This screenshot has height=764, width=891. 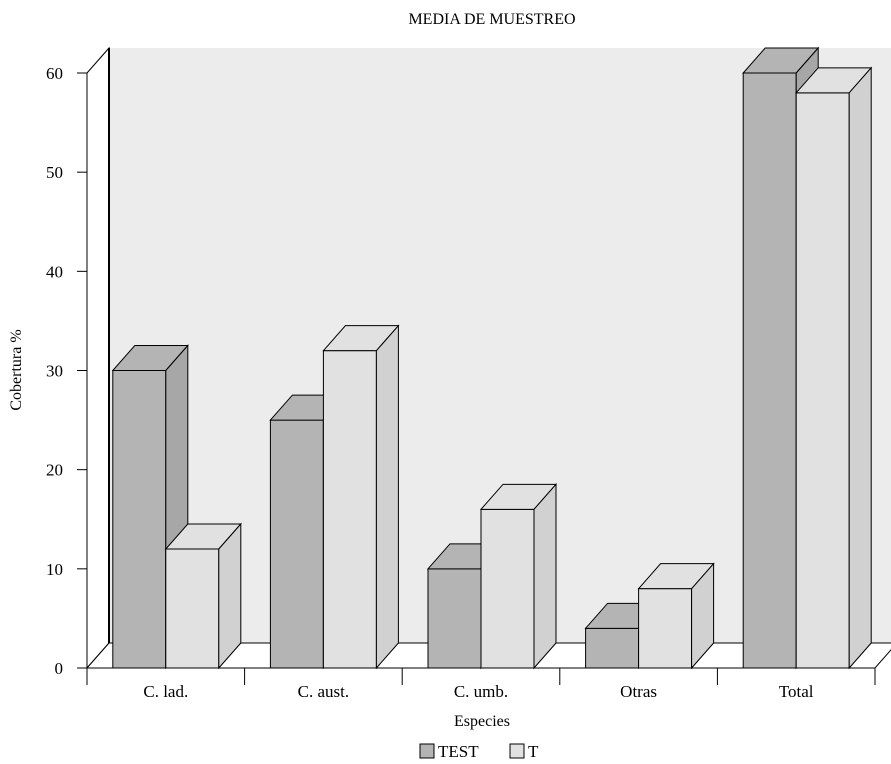 What do you see at coordinates (458, 751) in the screenshot?
I see `legend-label: TEST` at bounding box center [458, 751].